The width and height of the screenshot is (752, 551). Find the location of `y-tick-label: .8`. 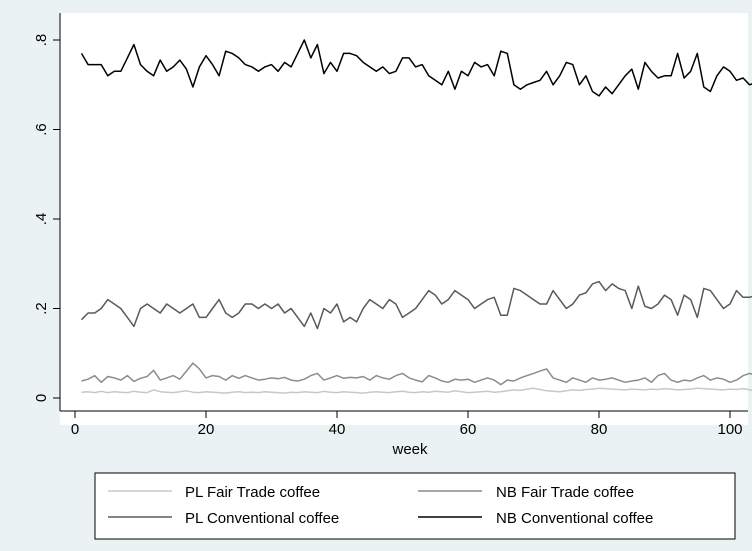

y-tick-label: .8 is located at coordinates (41, 40).